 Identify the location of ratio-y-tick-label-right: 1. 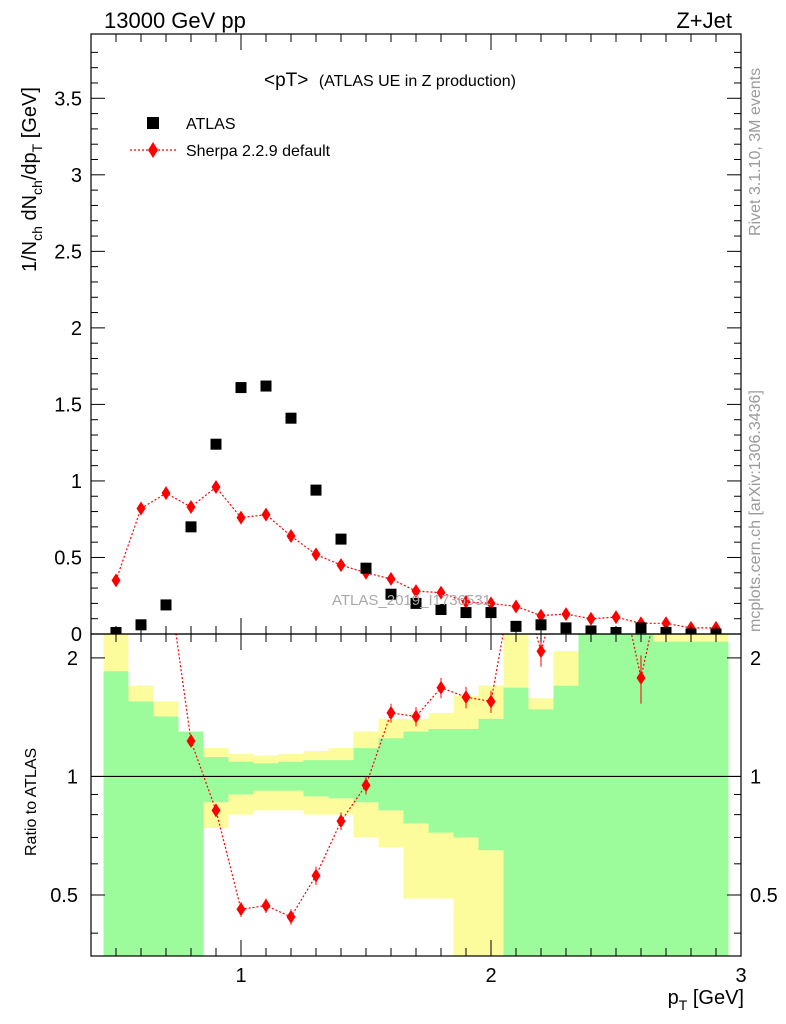
(755, 777).